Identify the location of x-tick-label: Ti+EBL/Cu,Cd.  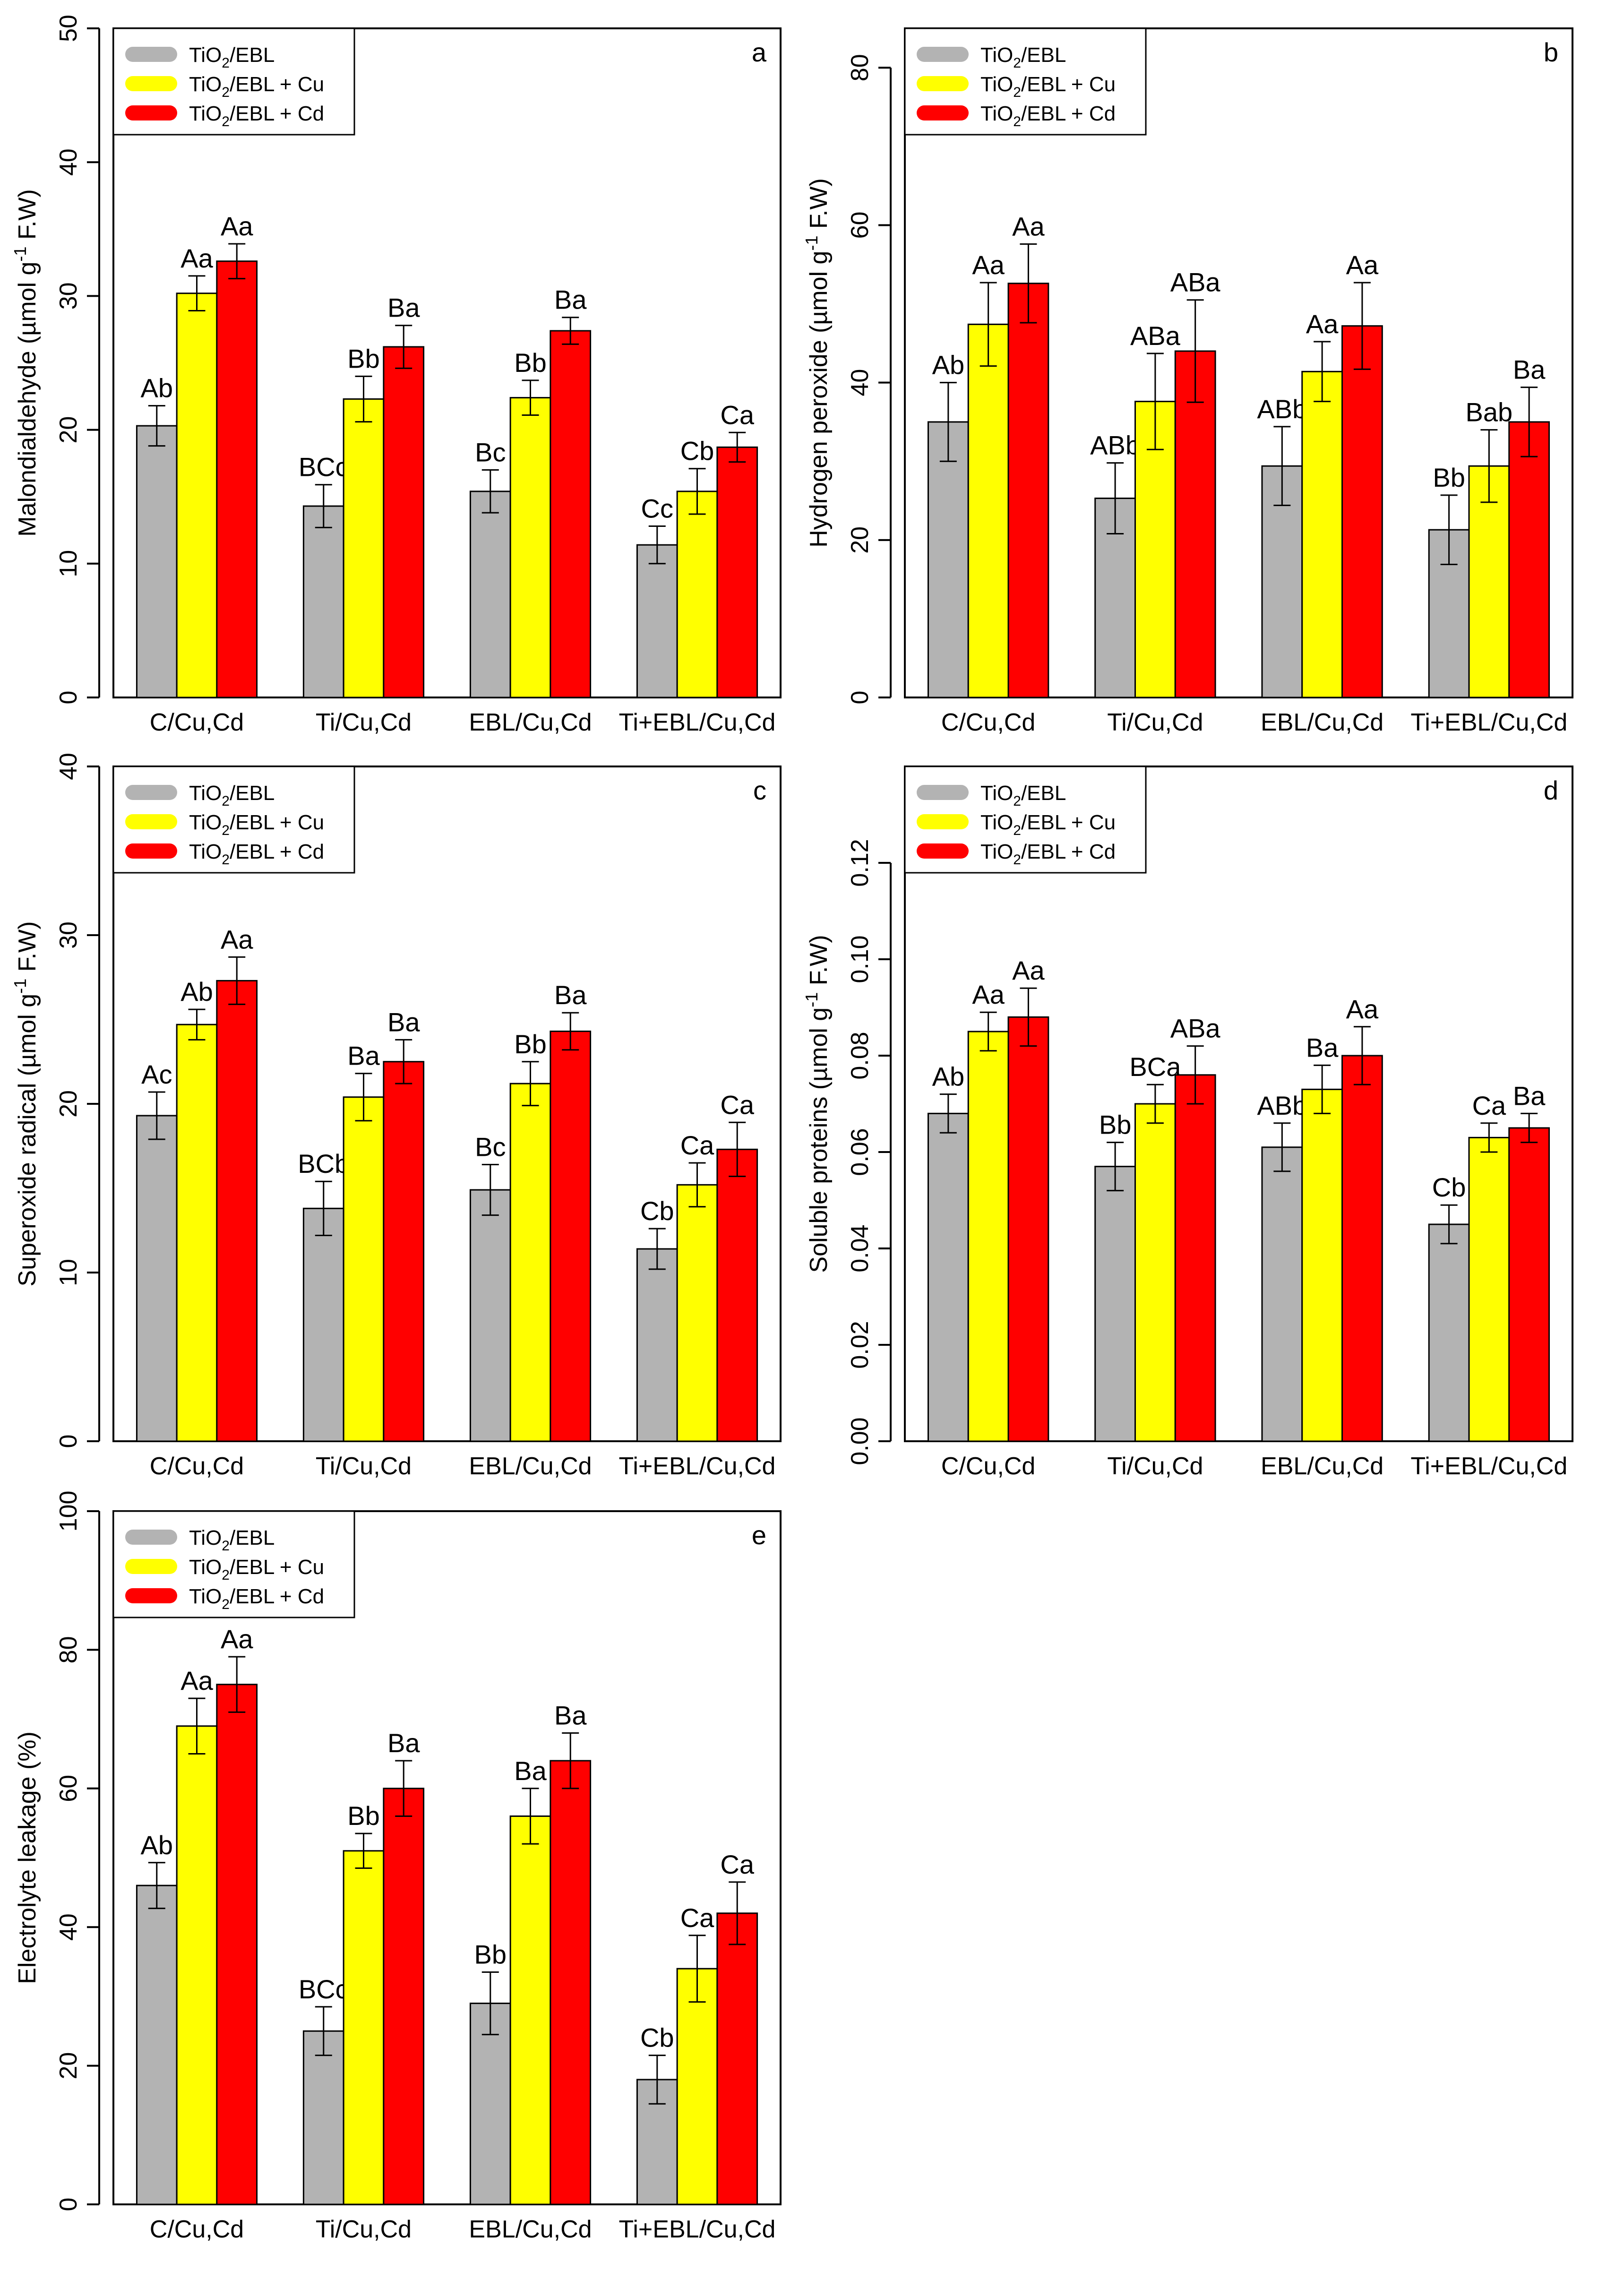
(1488, 722).